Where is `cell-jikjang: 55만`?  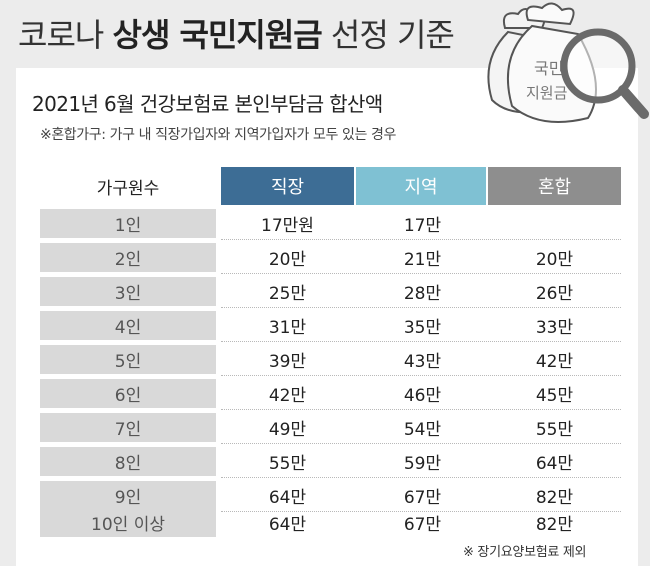
cell-jikjang: 55만 is located at coordinates (287, 464).